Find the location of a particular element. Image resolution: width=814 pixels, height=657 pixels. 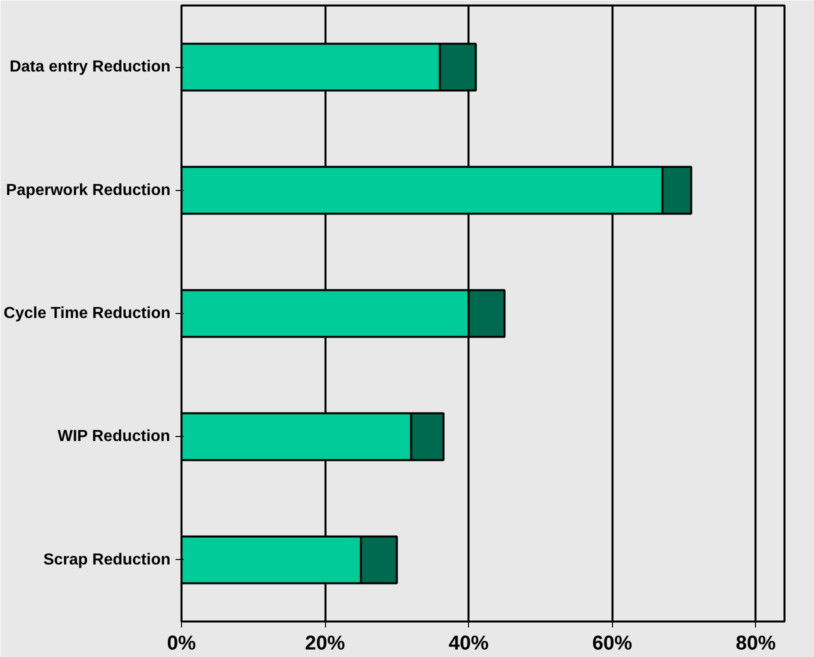

x-tick-label: 60% is located at coordinates (612, 643).